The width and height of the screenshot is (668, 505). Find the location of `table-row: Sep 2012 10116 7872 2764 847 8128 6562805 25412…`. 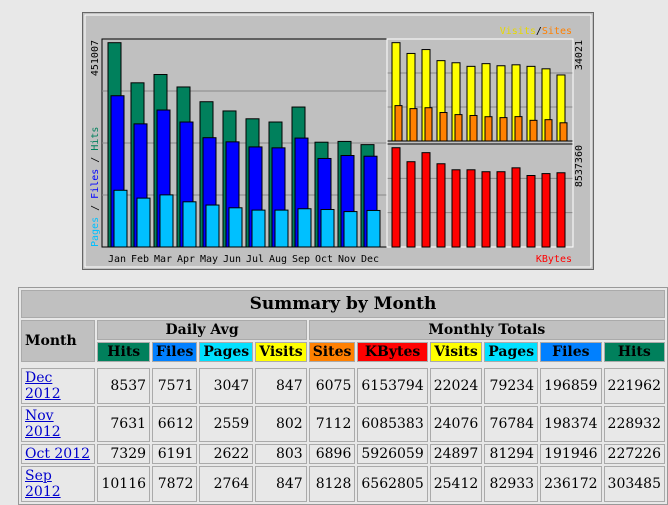

table-row: Sep 2012 10116 7872 2764 847 8128 6562805 25412… is located at coordinates (343, 484).